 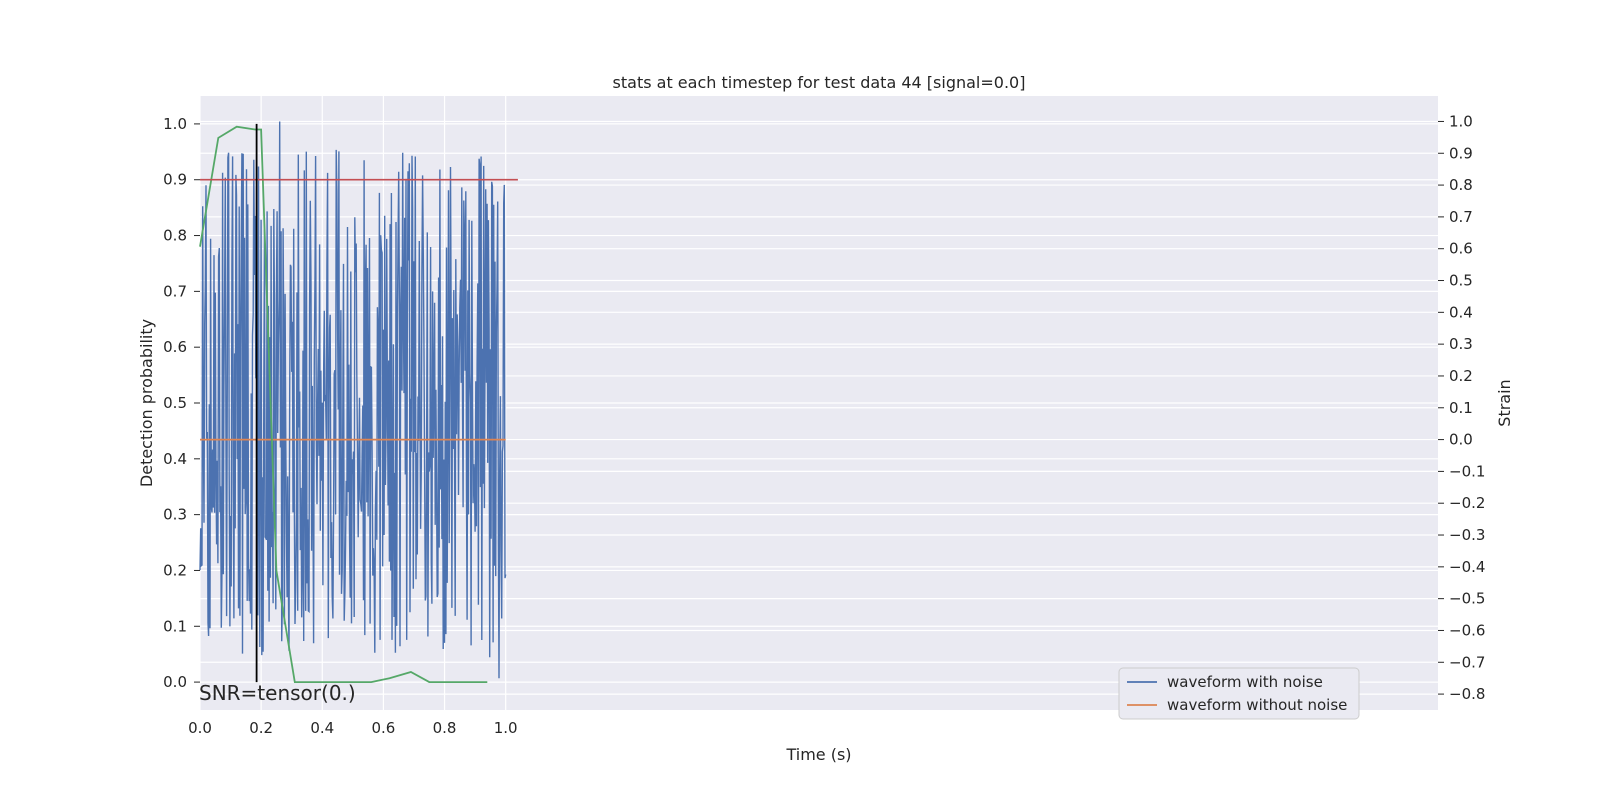 I want to click on x-tick-label: 0.0, so click(x=200, y=728).